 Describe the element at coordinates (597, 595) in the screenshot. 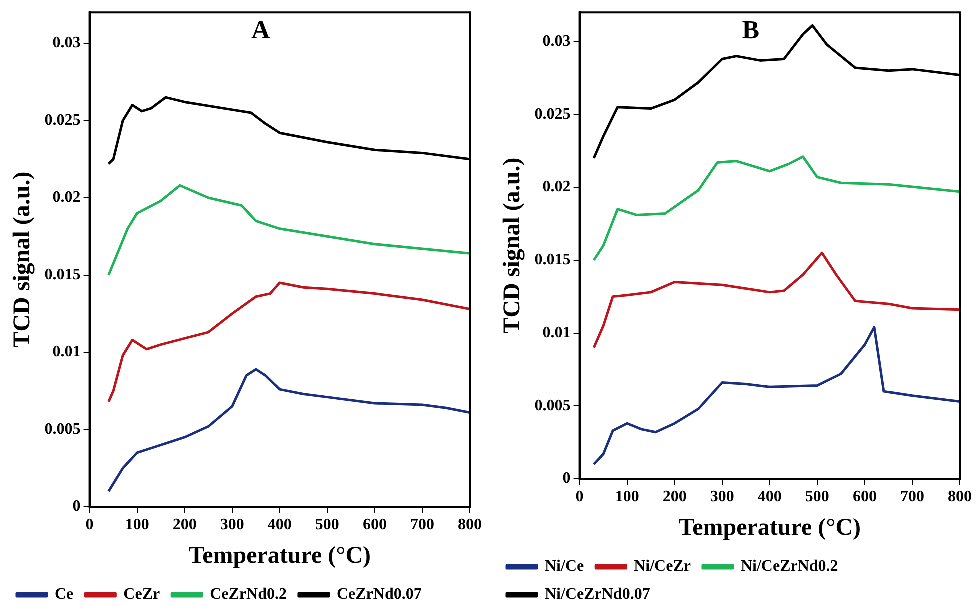

I see `legend-label: Ni/CeZrNd0.07` at that location.